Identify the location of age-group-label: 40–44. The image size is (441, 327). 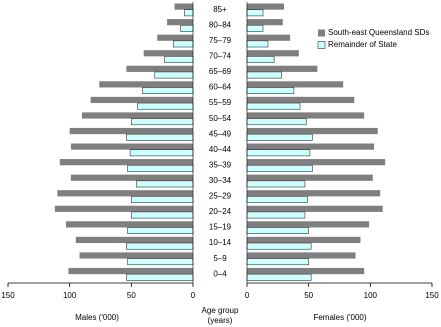
(220, 149).